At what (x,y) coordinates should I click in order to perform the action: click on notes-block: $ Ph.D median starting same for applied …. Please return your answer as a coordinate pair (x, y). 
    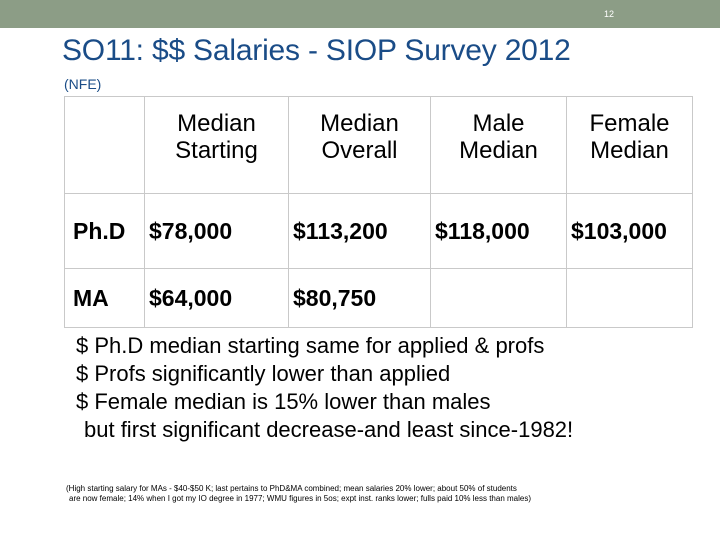
    Looking at the image, I should click on (324, 388).